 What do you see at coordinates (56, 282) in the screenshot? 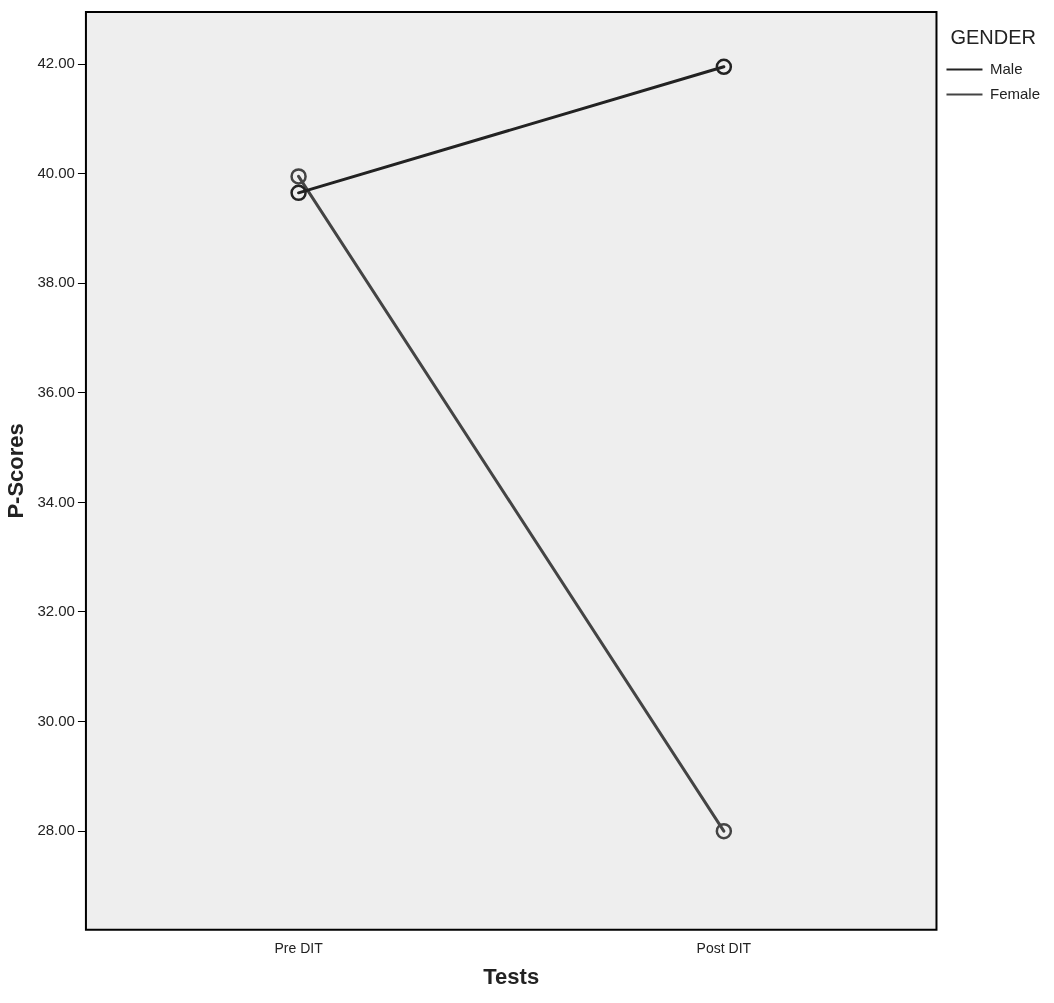
I see `y-tick-label: 38.00` at bounding box center [56, 282].